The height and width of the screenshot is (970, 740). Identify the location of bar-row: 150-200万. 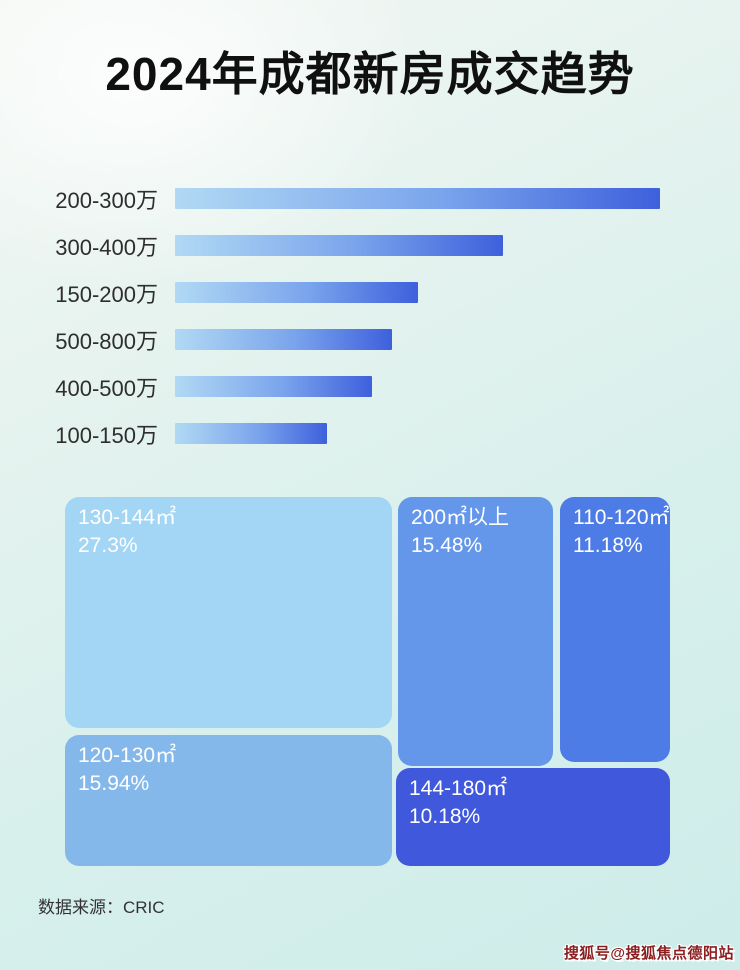
(355, 294).